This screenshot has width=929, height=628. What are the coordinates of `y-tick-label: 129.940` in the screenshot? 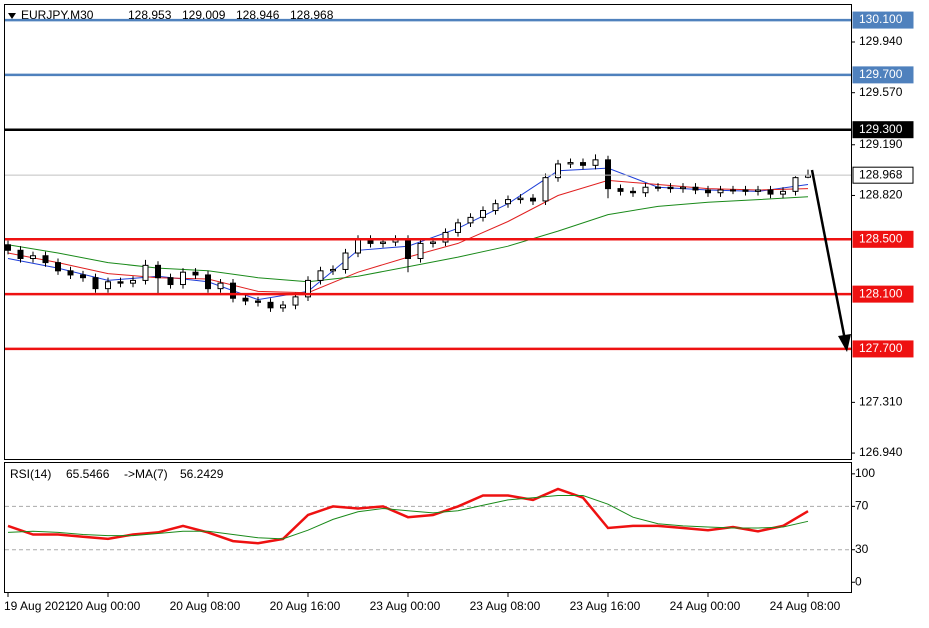 It's located at (881, 41).